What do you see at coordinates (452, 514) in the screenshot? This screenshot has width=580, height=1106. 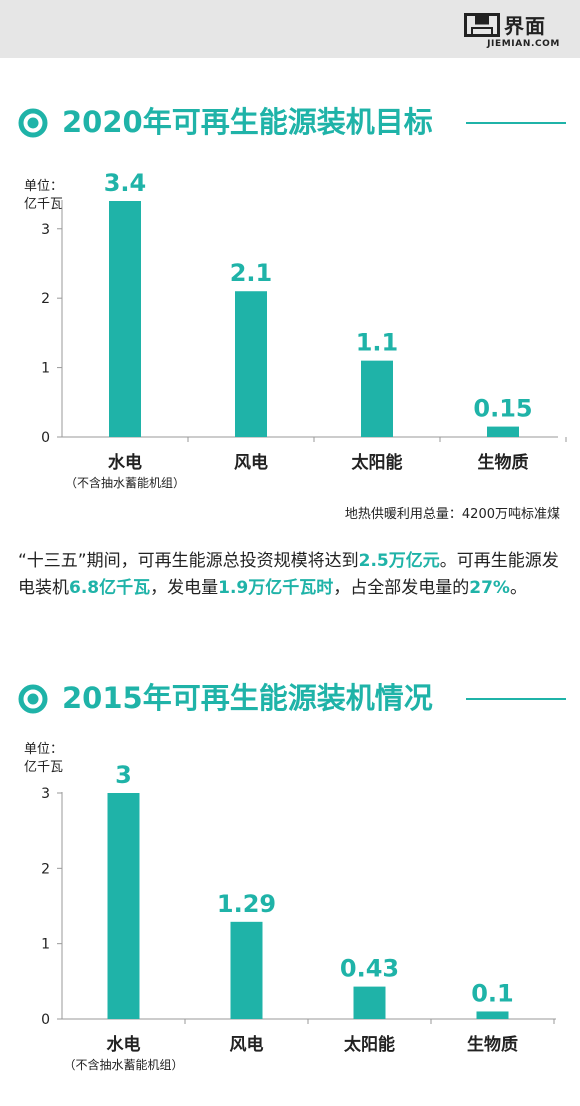 I see `geothermal-footnote: 地热供暖利用总量：4200万吨标准煤` at bounding box center [452, 514].